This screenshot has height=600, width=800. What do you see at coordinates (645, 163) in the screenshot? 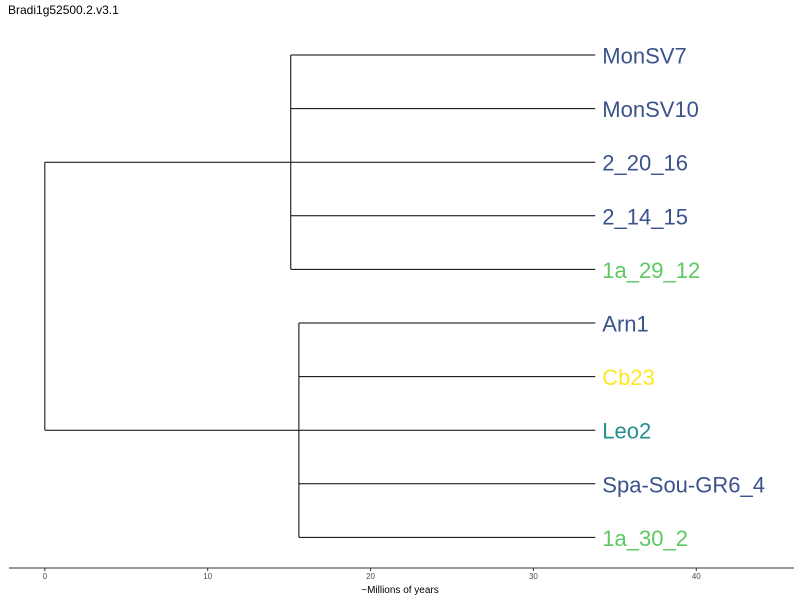
I see `tip-label: 2_20_16` at bounding box center [645, 163].